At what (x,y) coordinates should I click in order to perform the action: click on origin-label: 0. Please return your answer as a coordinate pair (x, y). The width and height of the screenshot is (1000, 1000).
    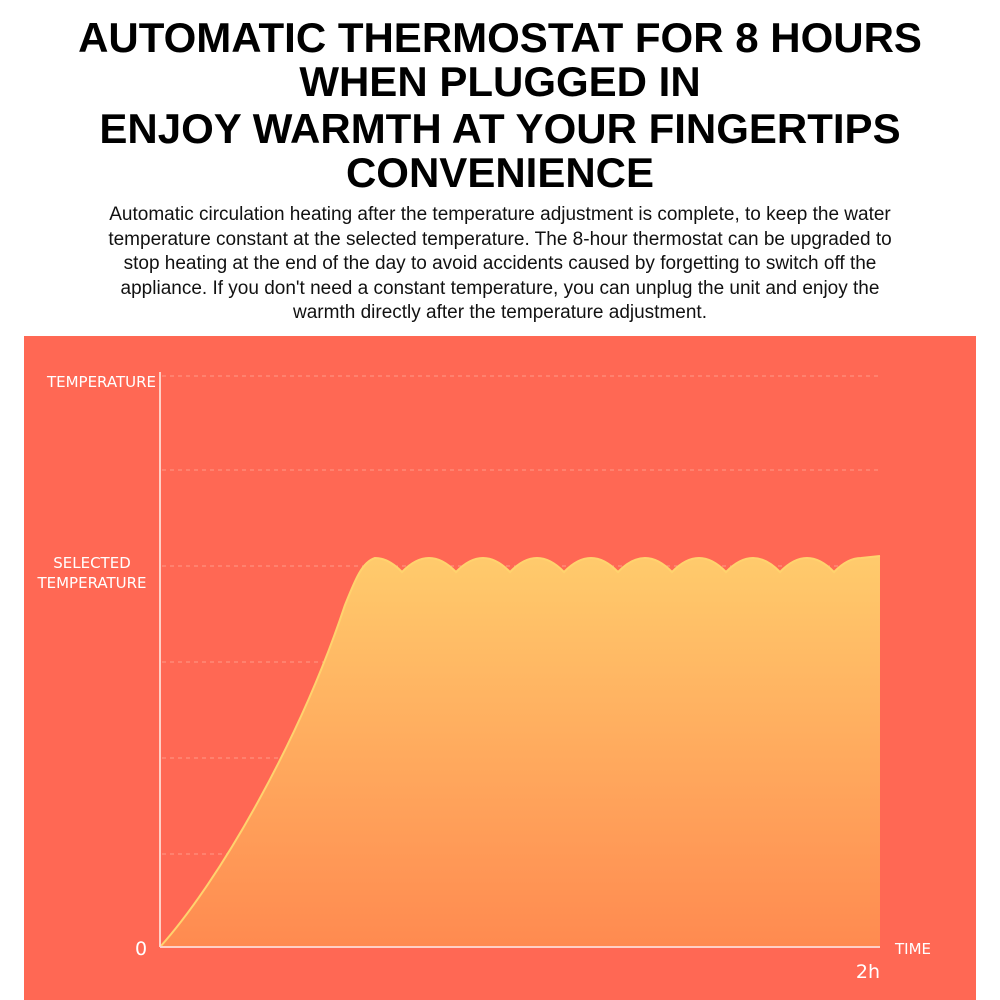
    Looking at the image, I should click on (141, 949).